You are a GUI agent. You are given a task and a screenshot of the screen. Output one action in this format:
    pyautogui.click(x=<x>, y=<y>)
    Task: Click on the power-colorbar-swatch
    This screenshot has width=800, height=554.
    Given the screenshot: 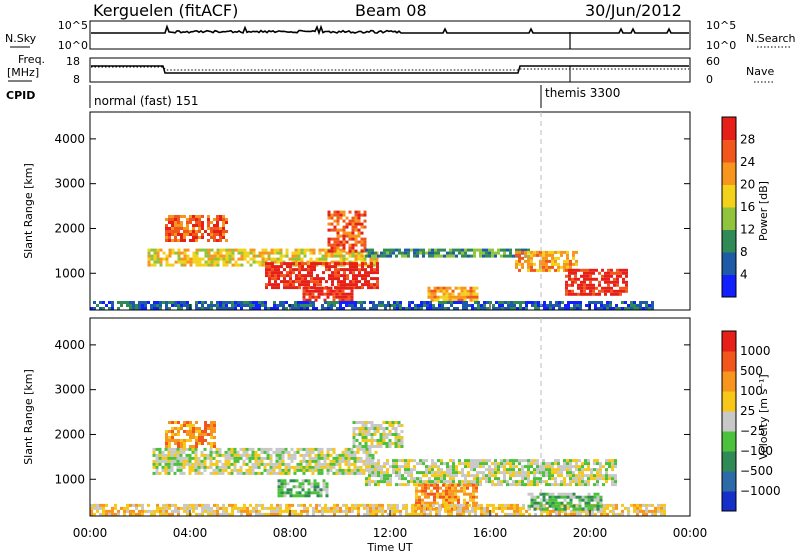 What is the action you would take?
    pyautogui.click(x=729, y=196)
    